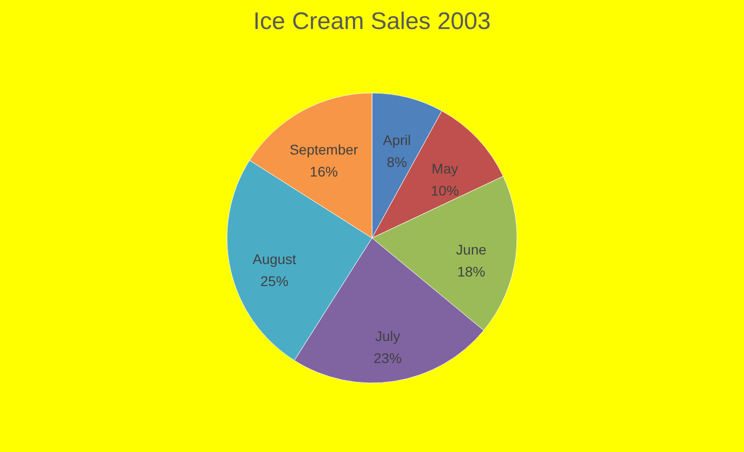  What do you see at coordinates (274, 258) in the screenshot?
I see `slice-label: August` at bounding box center [274, 258].